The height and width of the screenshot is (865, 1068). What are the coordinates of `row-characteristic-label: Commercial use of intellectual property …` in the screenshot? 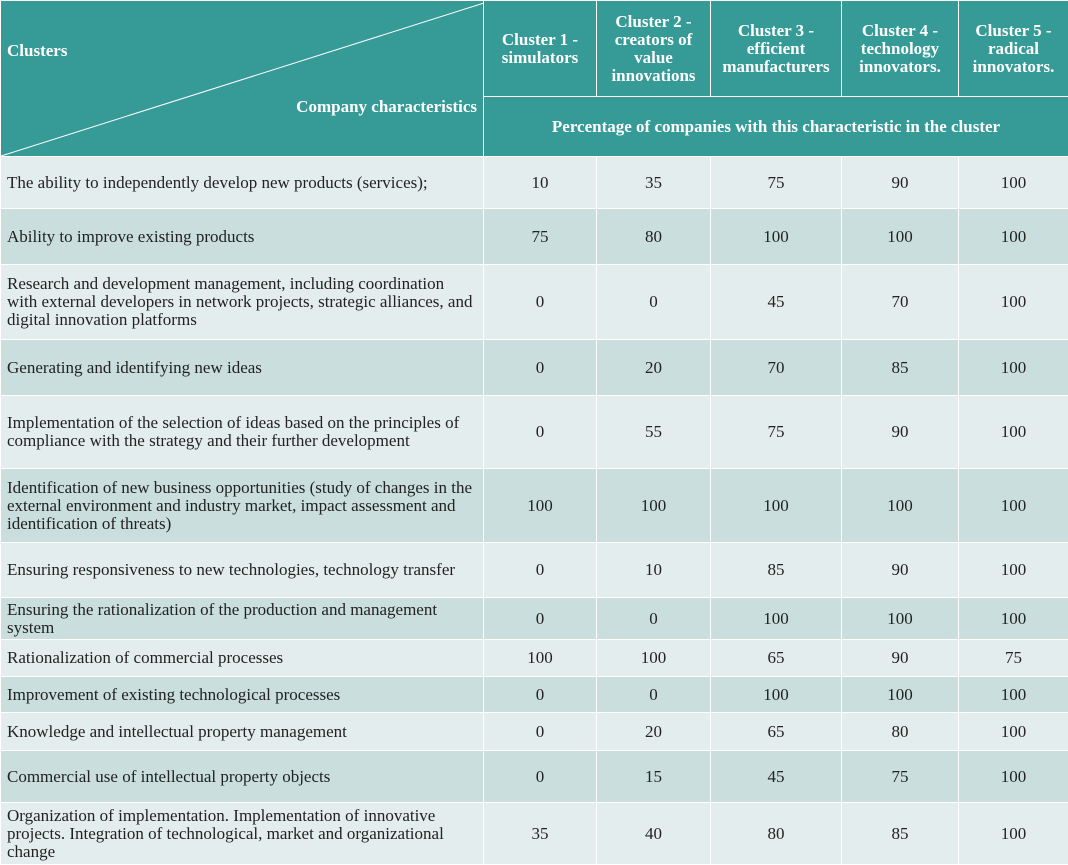 It's located at (242, 777).